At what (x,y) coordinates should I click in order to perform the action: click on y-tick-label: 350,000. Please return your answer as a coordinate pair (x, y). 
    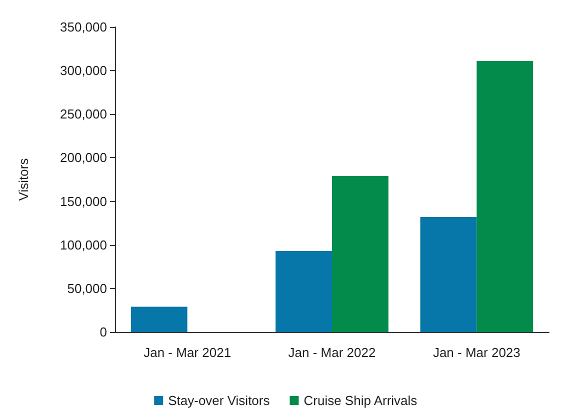
    Looking at the image, I should click on (83, 27).